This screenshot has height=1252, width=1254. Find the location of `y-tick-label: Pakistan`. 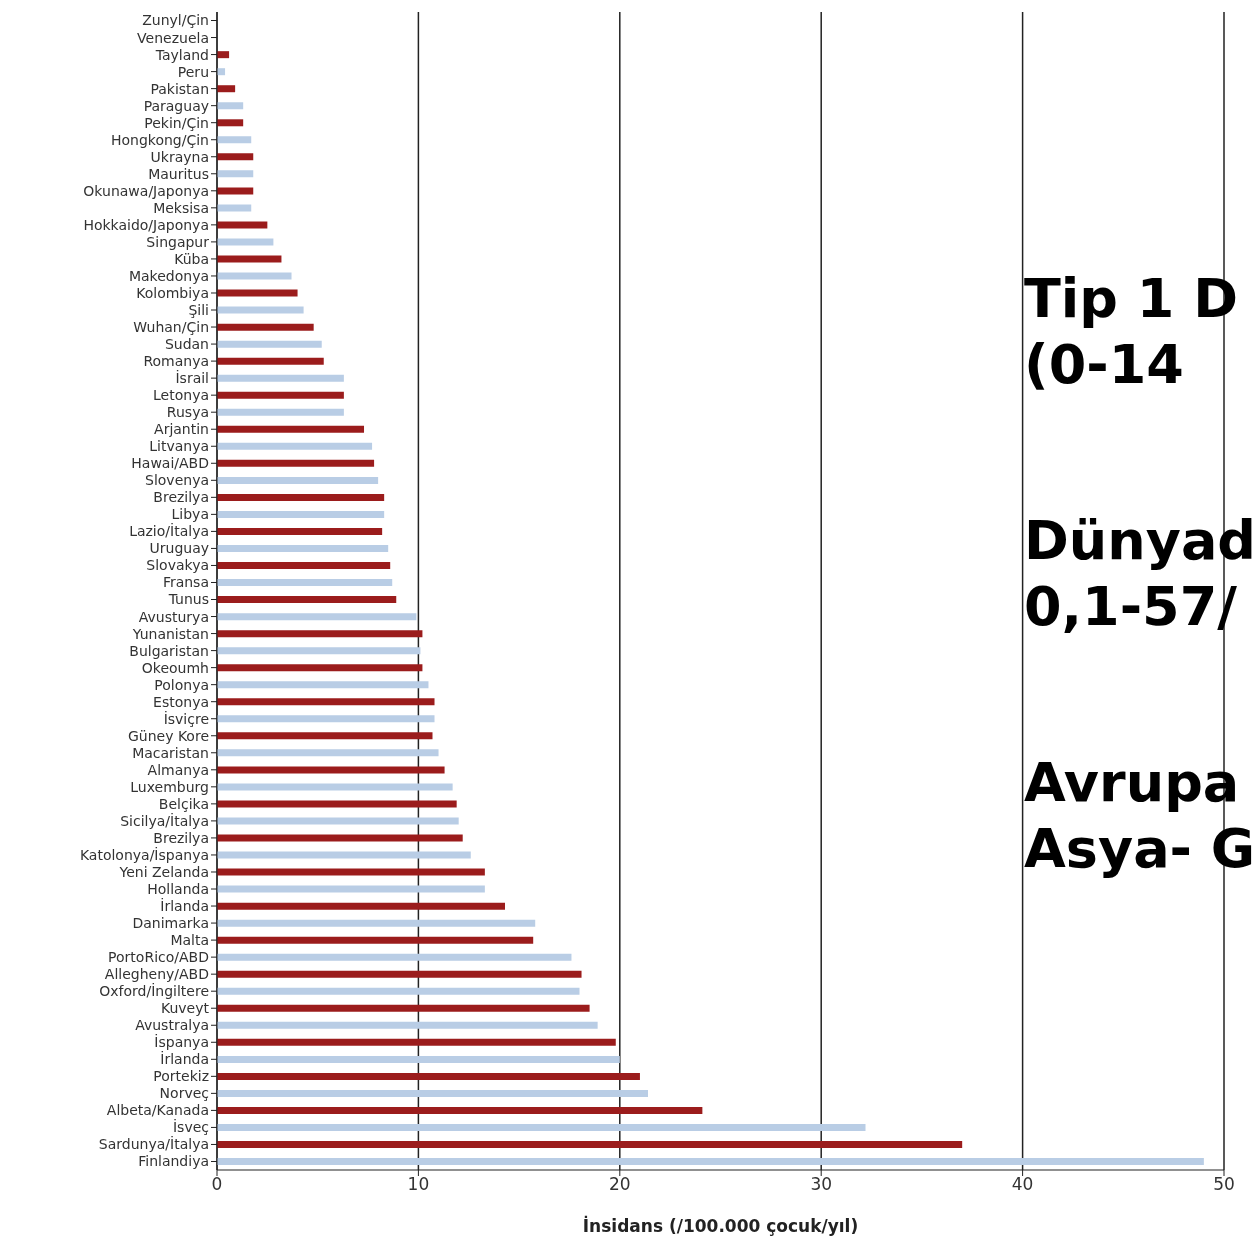

y-tick-label: Pakistan is located at coordinates (179, 88).